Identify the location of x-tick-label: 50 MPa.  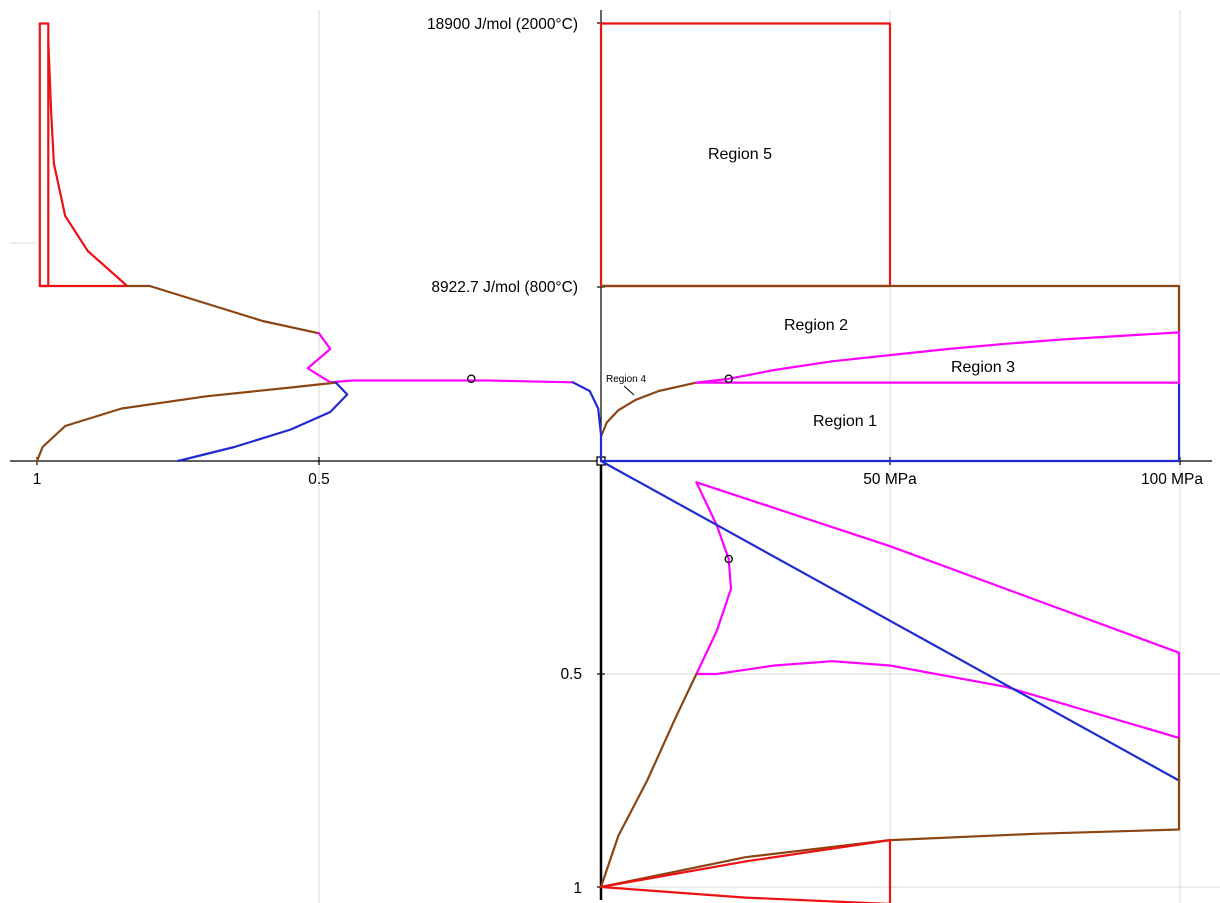
(890, 479).